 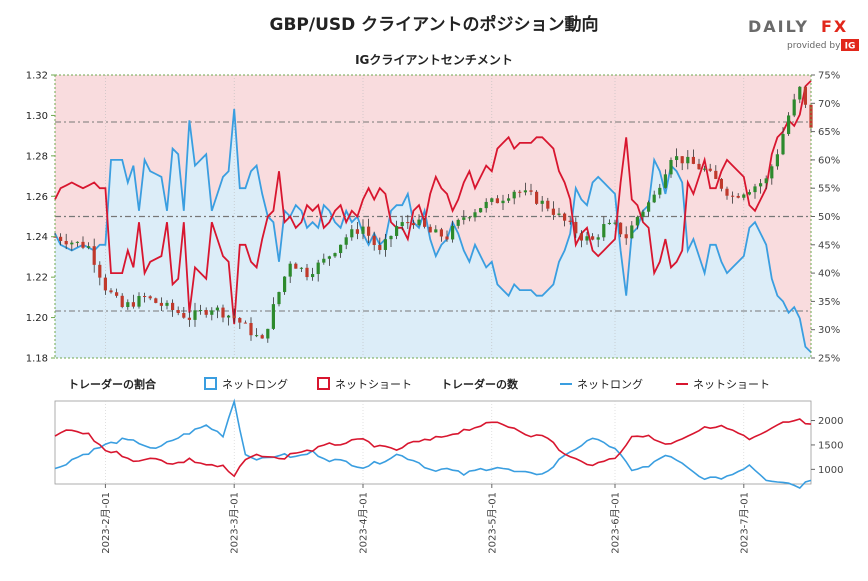 I want to click on price-tick-label: 1.32, so click(x=37, y=76).